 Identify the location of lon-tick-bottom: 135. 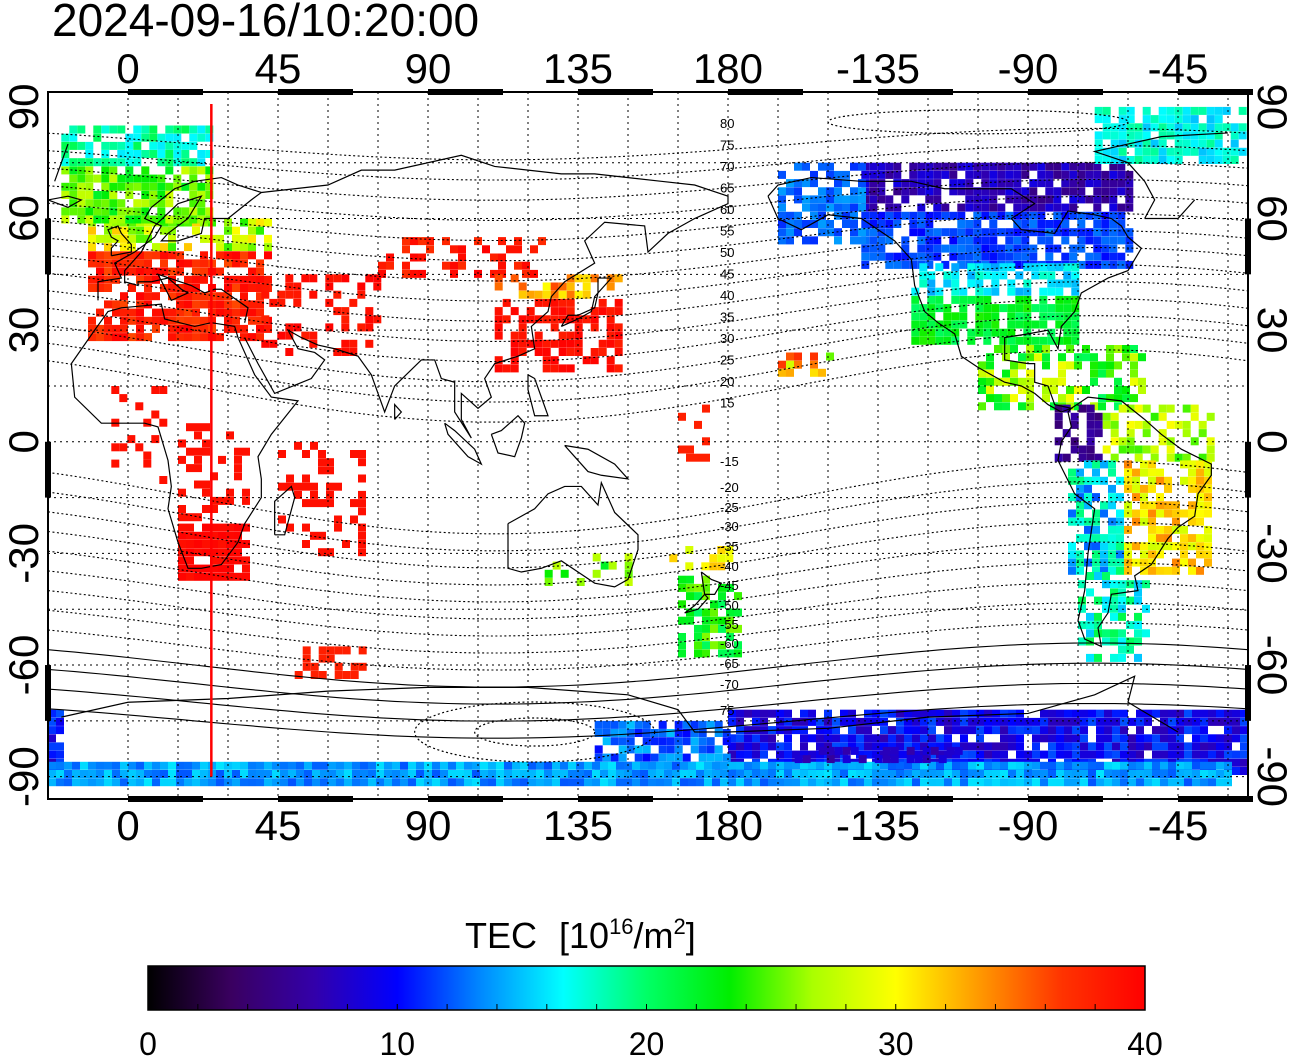
(578, 825).